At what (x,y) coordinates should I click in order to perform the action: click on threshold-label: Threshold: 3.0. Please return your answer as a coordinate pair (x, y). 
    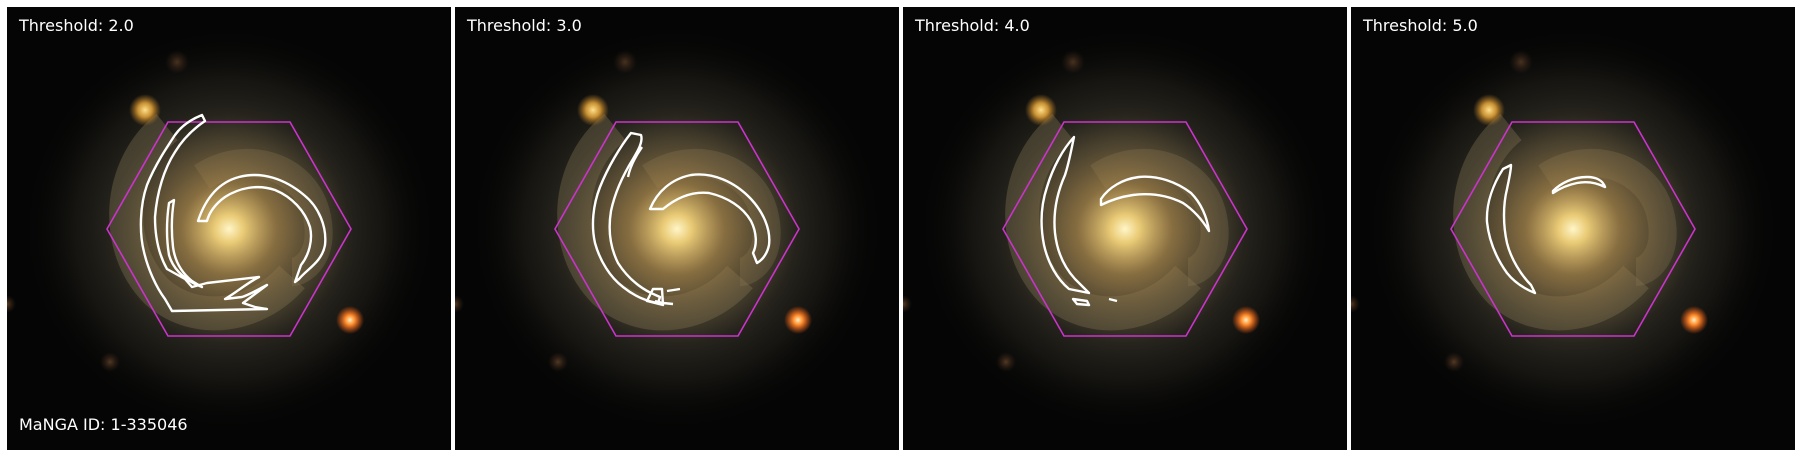
    Looking at the image, I should click on (524, 25).